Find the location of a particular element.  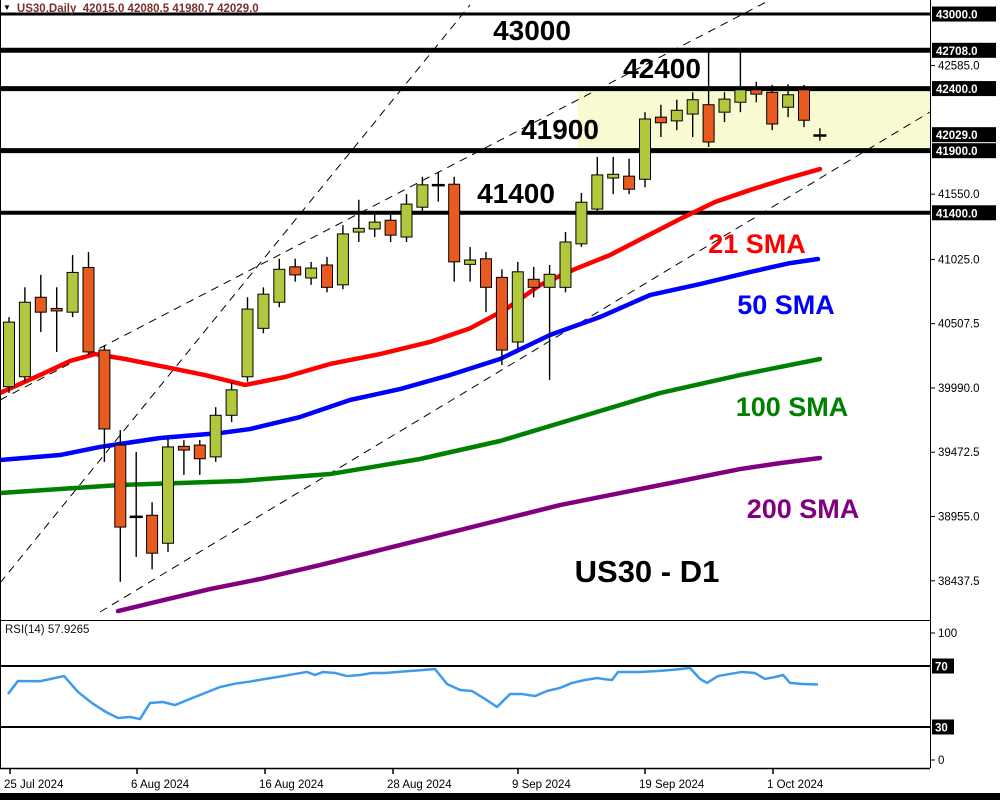

high-value: 42080.5 is located at coordinates (148, 9).